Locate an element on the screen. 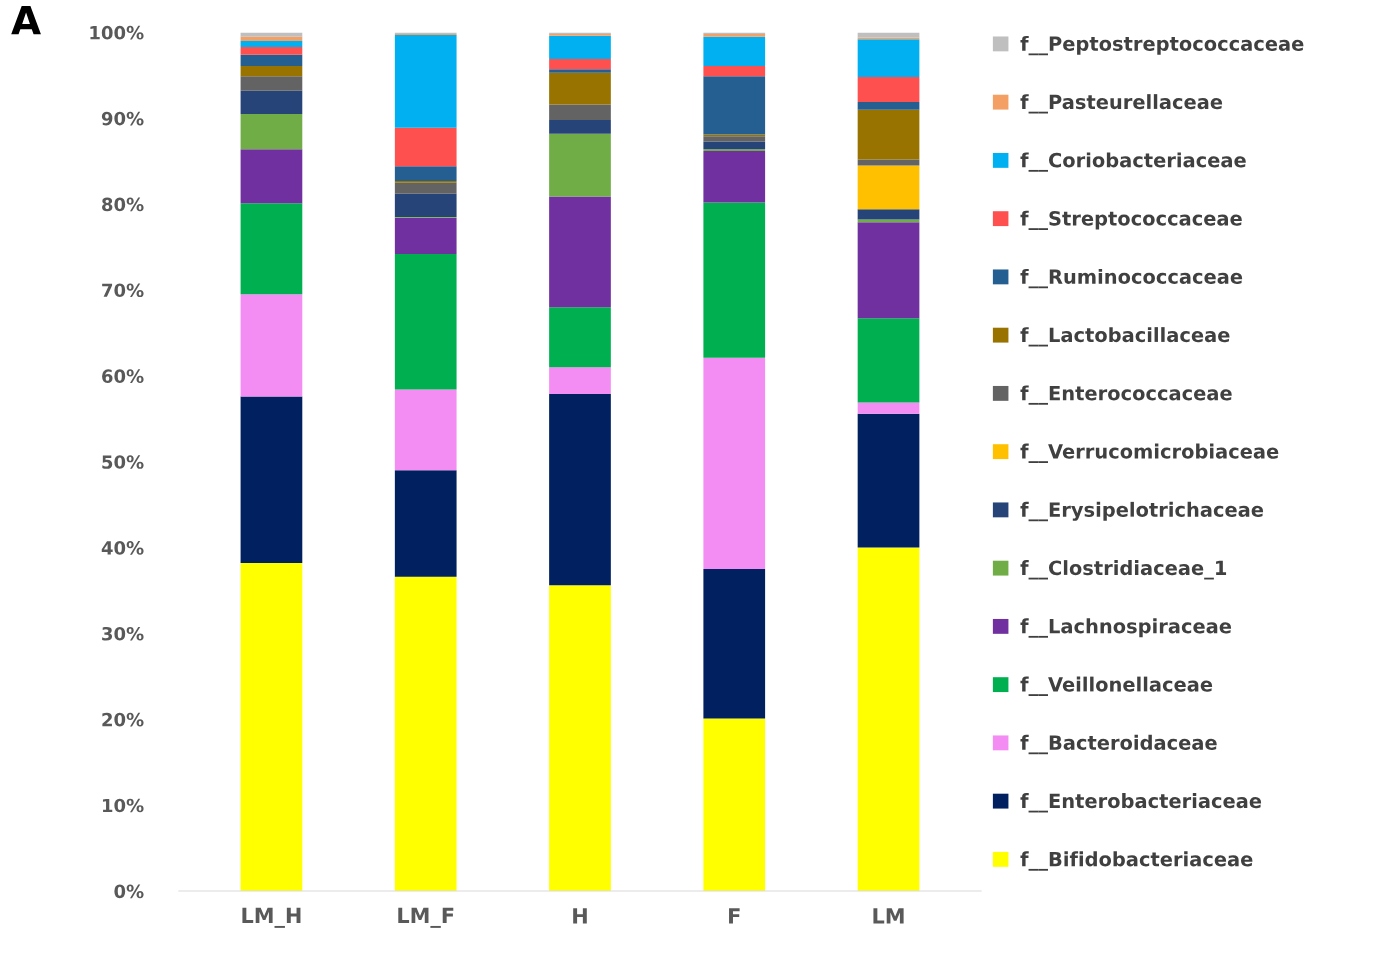 The height and width of the screenshot is (953, 1376). legend-label: f__Veillonellaceae is located at coordinates (1116, 686).